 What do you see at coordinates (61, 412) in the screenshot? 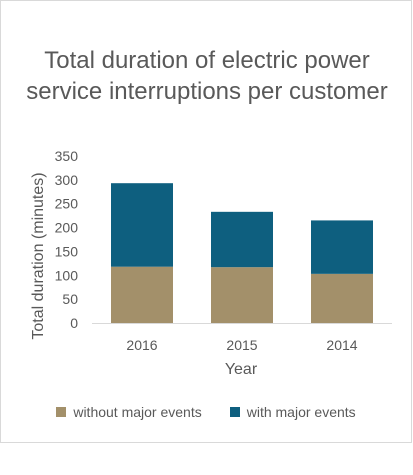
I see `legend-swatch-without-major-events` at bounding box center [61, 412].